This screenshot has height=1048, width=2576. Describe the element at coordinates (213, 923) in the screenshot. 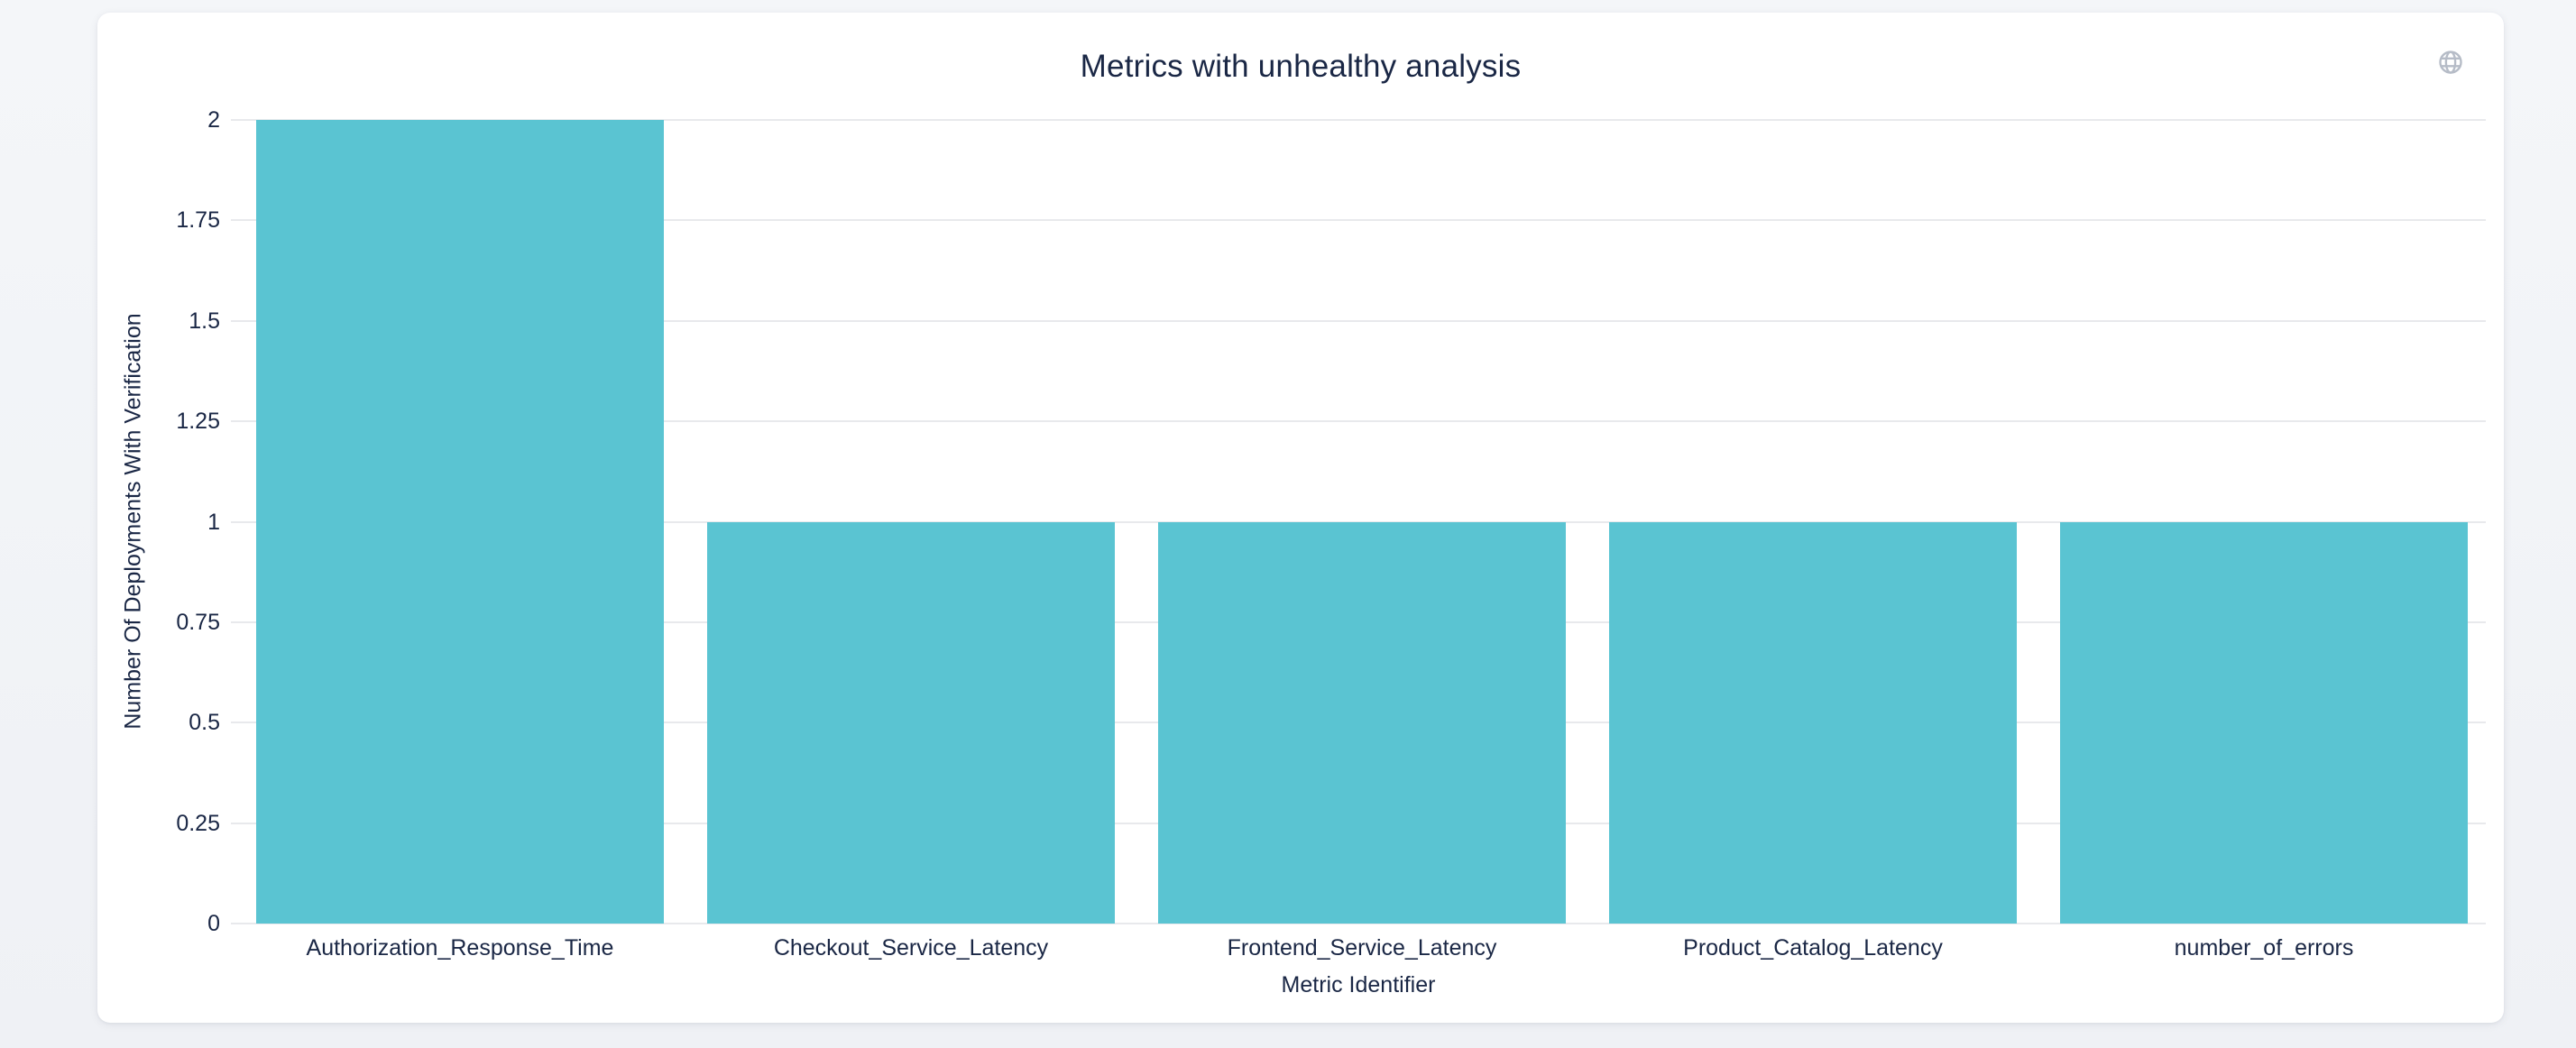

I see `y-tick-label: 0` at that location.